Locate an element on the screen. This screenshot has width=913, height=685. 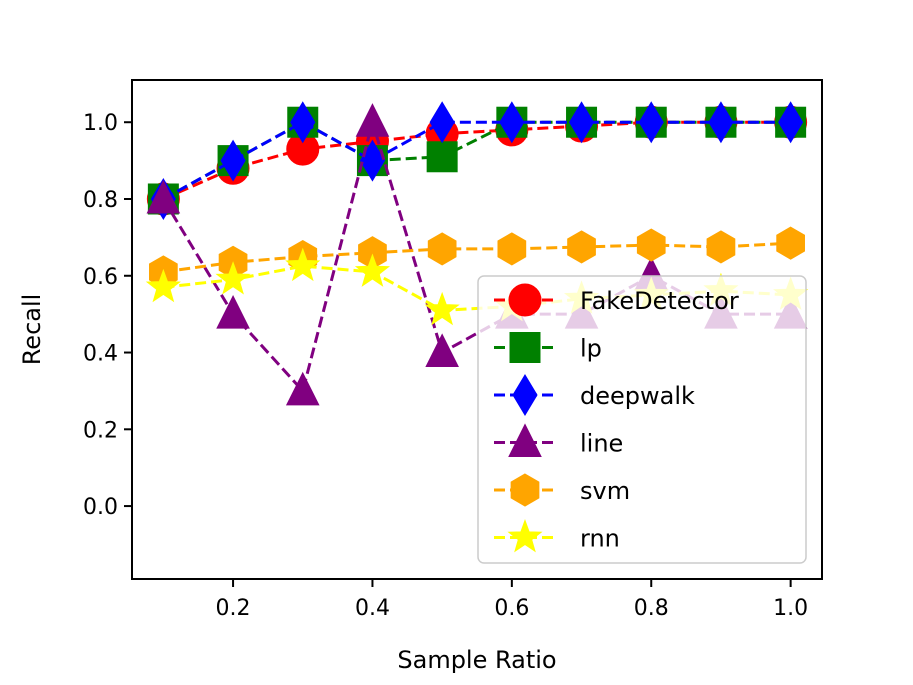
series-line-deepwalk is located at coordinates (476, 160).